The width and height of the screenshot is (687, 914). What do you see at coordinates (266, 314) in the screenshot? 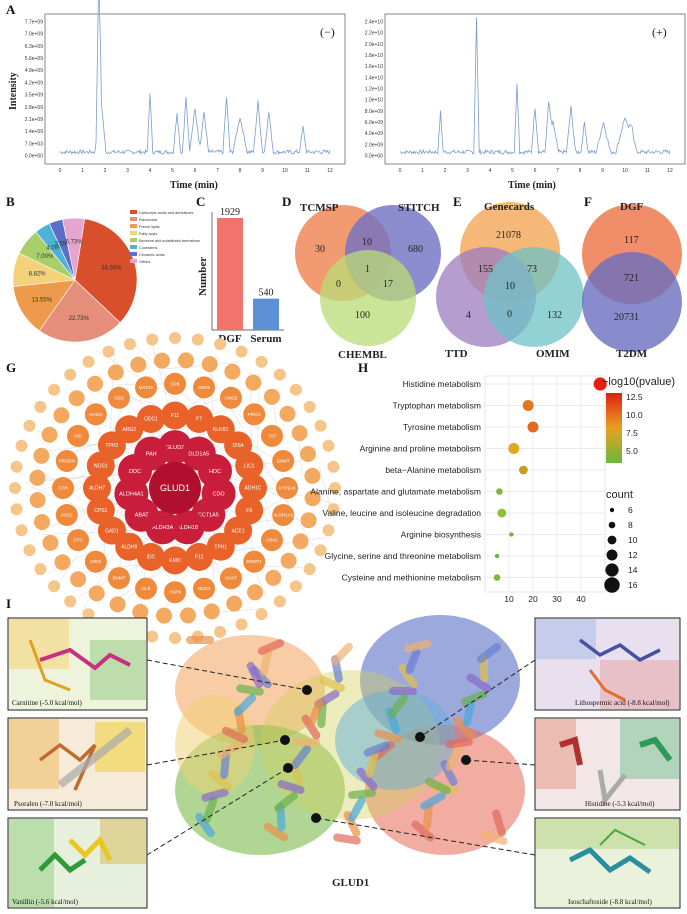
I see `bar` at bounding box center [266, 314].